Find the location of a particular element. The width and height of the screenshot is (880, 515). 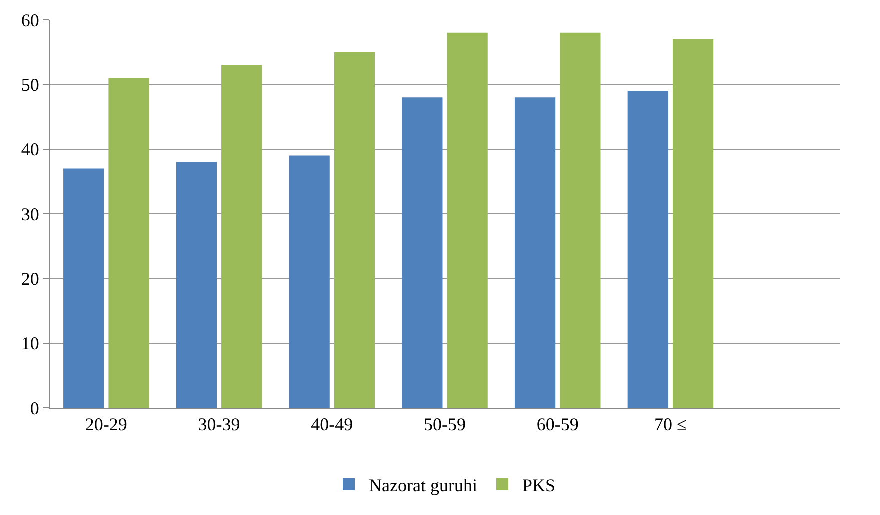

y-tick-label: 20 is located at coordinates (30, 278).